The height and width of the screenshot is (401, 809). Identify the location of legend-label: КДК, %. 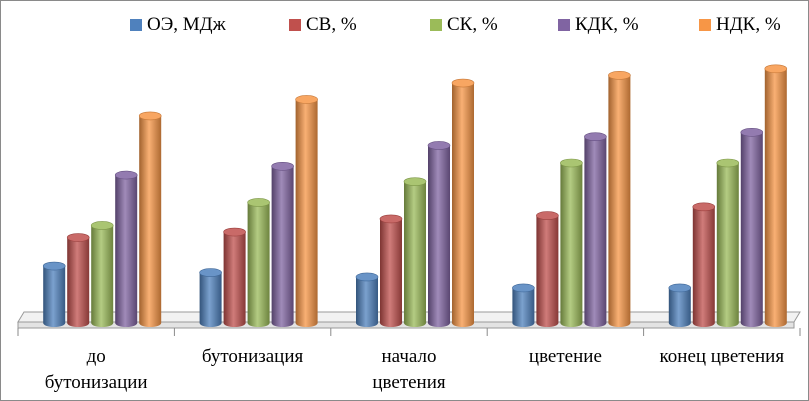
(607, 24).